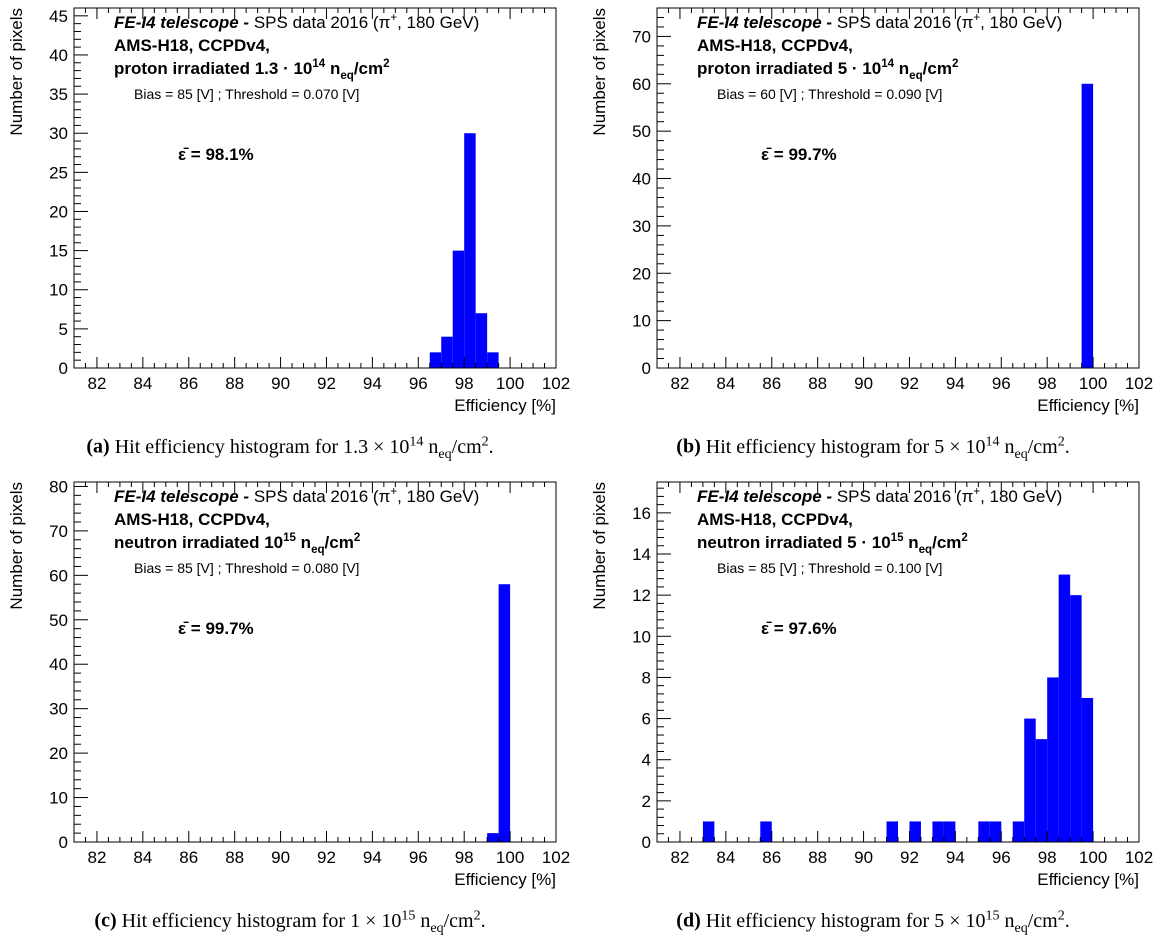 This screenshot has height=947, width=1163. Describe the element at coordinates (216, 628) in the screenshot. I see `mean-efficiency-label: ε̄ = 99.7%` at that location.